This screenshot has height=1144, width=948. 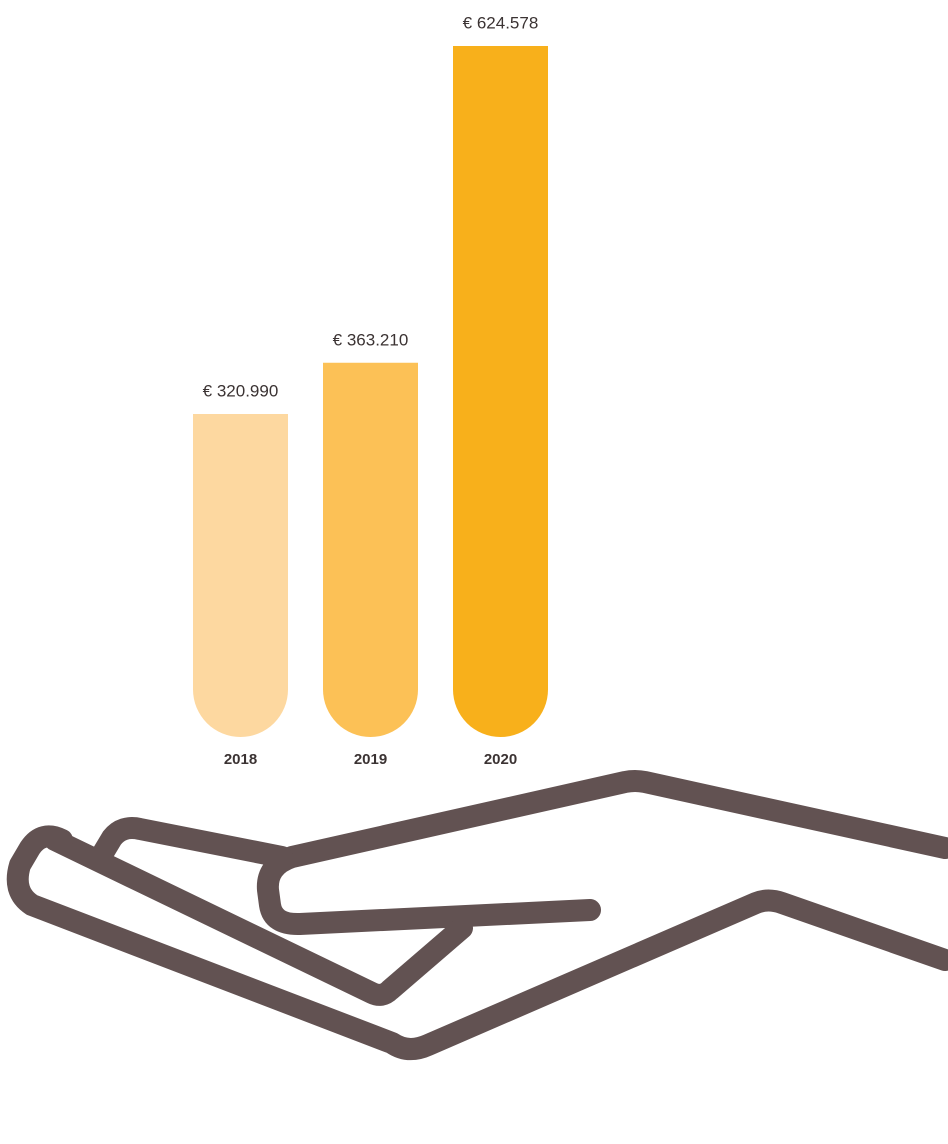 What do you see at coordinates (240, 759) in the screenshot?
I see `x-tick-label: 2018` at bounding box center [240, 759].